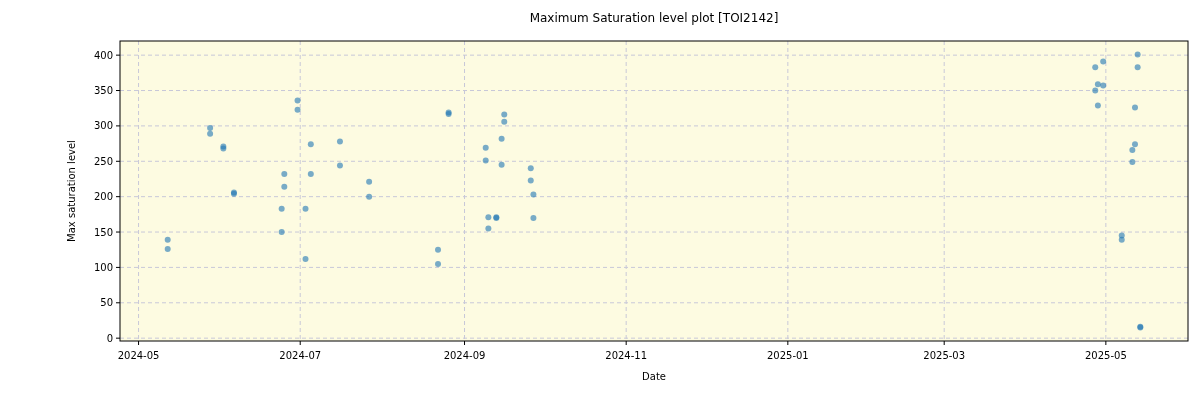 This screenshot has height=400, width=1200. Describe the element at coordinates (654, 376) in the screenshot. I see `x-axis-title: Date` at that location.